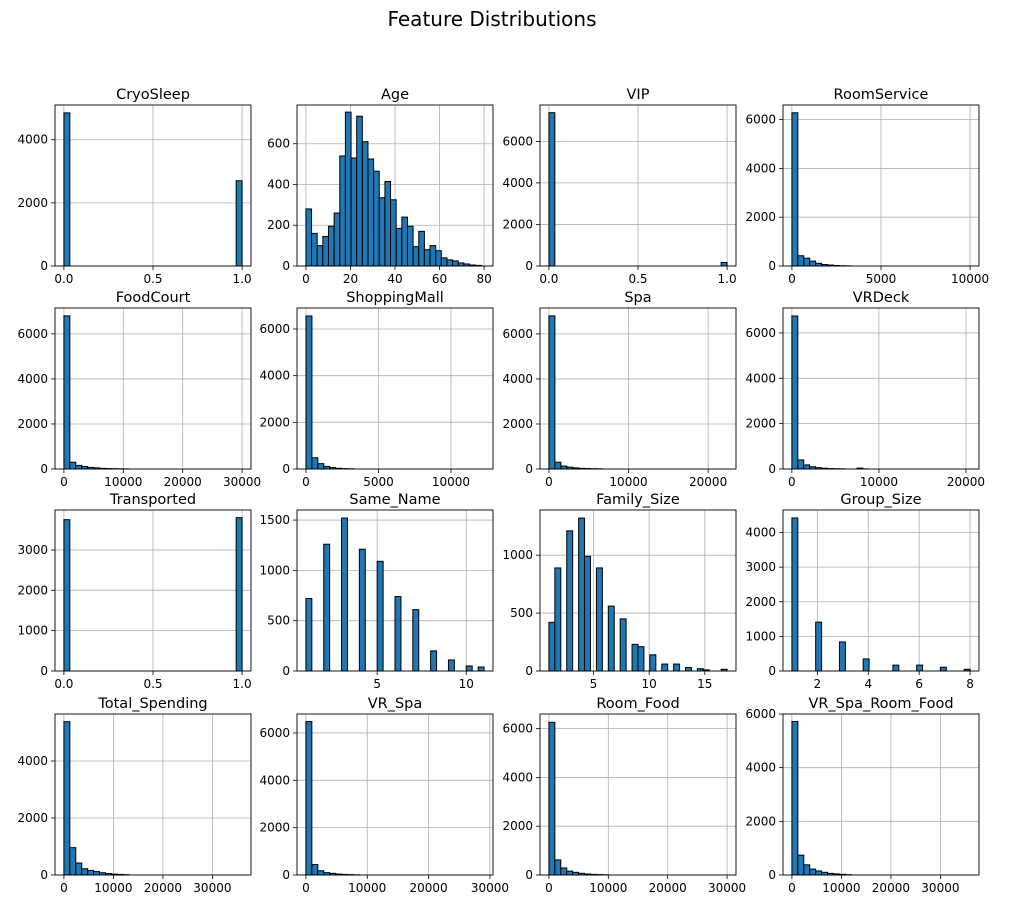  What do you see at coordinates (637, 279) in the screenshot?
I see `x-tick-label: 0.5` at bounding box center [637, 279].